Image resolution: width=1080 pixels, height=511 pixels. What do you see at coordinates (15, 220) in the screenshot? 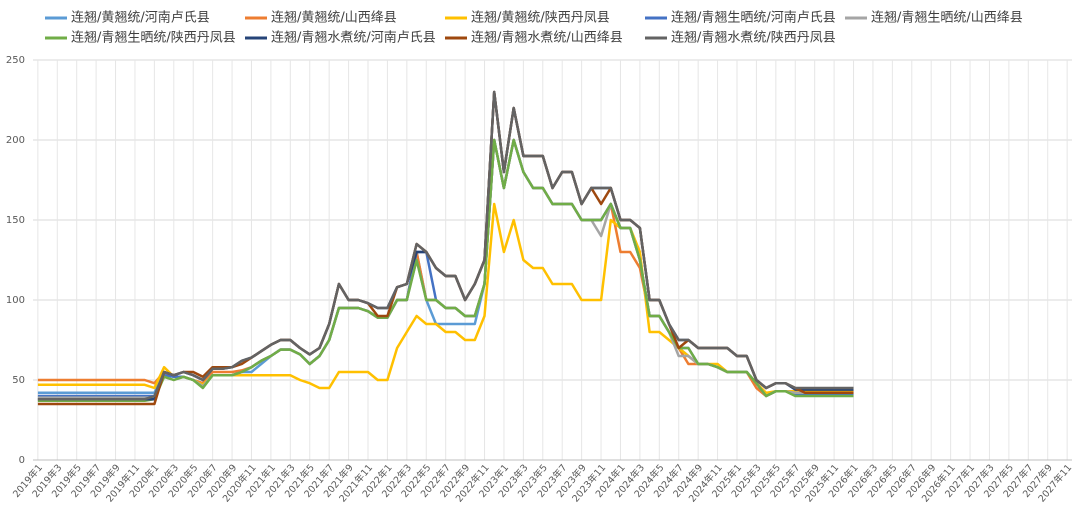
I see `y-tick-label: 150` at bounding box center [15, 220].